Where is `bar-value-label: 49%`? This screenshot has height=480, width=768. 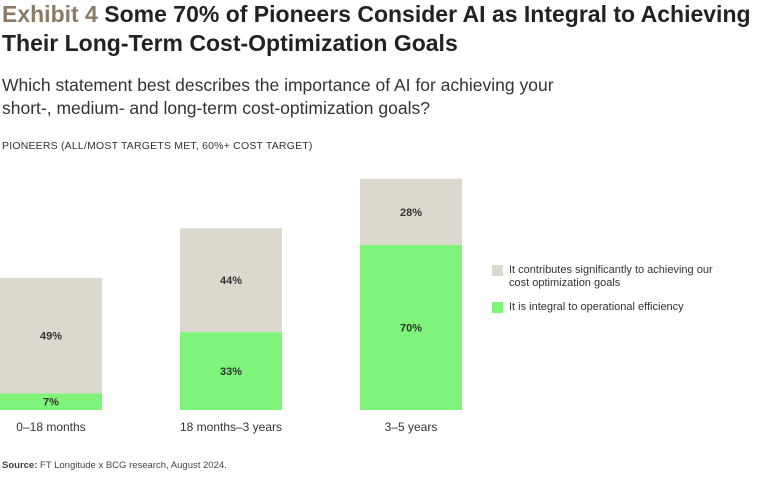 bar-value-label: 49% is located at coordinates (51, 337).